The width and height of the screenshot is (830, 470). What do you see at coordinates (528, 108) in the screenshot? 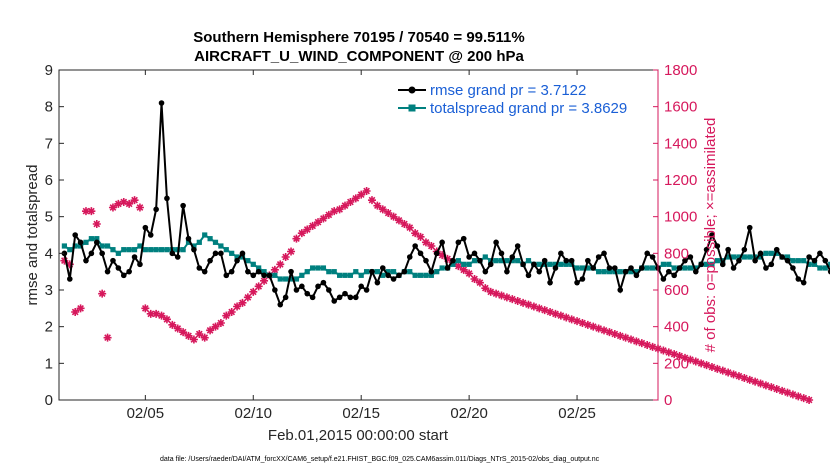
I see `legend-spread-label: totalspread grand pr = 3.8629` at bounding box center [528, 108].